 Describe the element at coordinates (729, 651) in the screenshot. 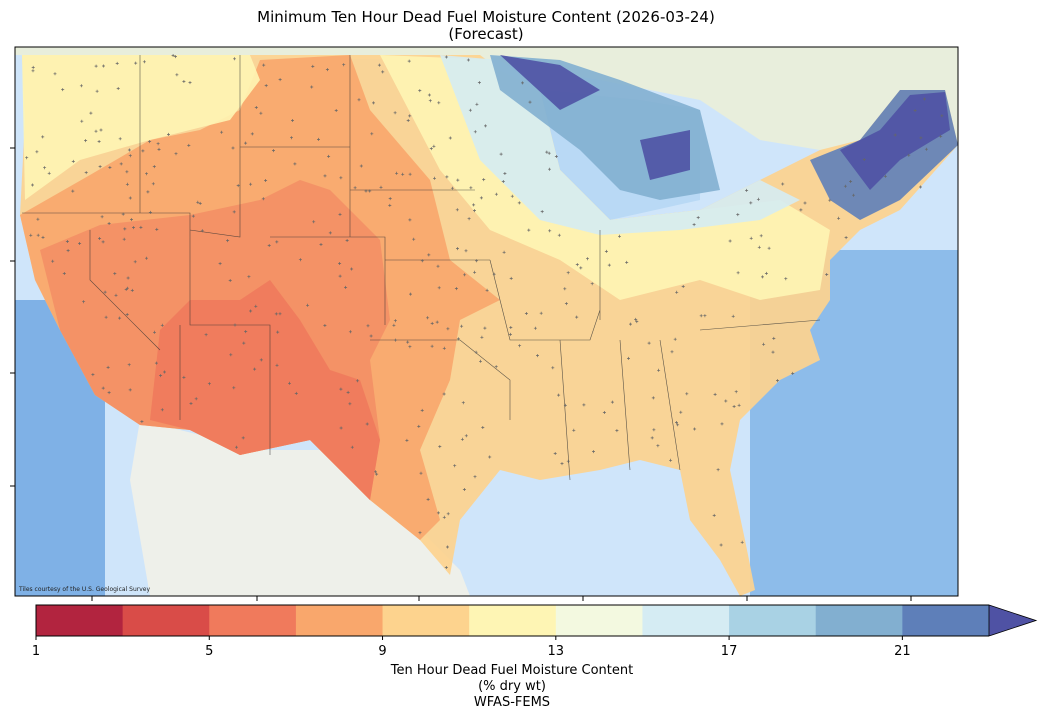

I see `colorbar-tick-label: 17` at that location.